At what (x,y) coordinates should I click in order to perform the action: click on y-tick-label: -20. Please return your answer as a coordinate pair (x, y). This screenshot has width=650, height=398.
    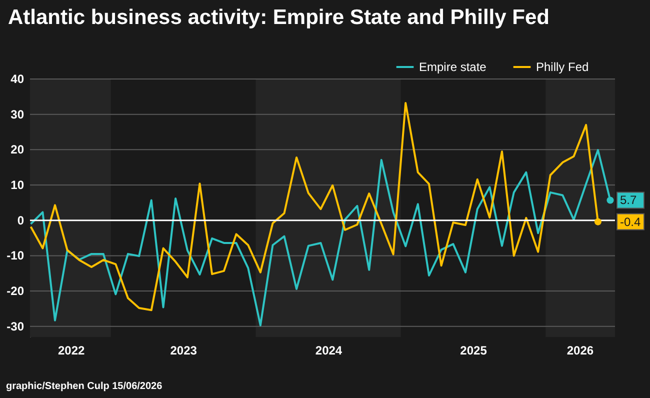
    Looking at the image, I should click on (15, 291).